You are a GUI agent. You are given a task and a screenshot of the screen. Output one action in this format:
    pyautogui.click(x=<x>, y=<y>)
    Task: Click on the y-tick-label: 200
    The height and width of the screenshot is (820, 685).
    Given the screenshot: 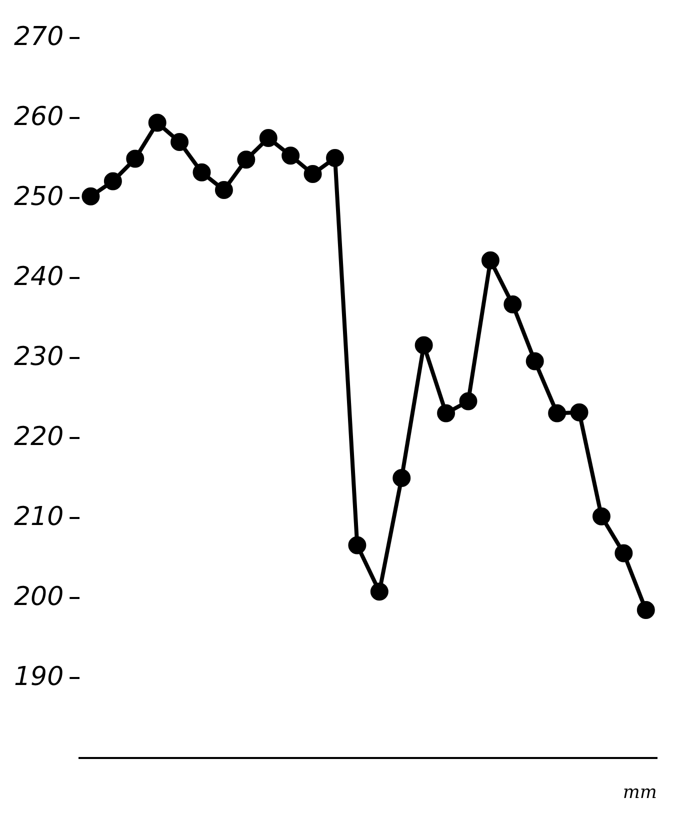 What is the action you would take?
    pyautogui.click(x=39, y=597)
    